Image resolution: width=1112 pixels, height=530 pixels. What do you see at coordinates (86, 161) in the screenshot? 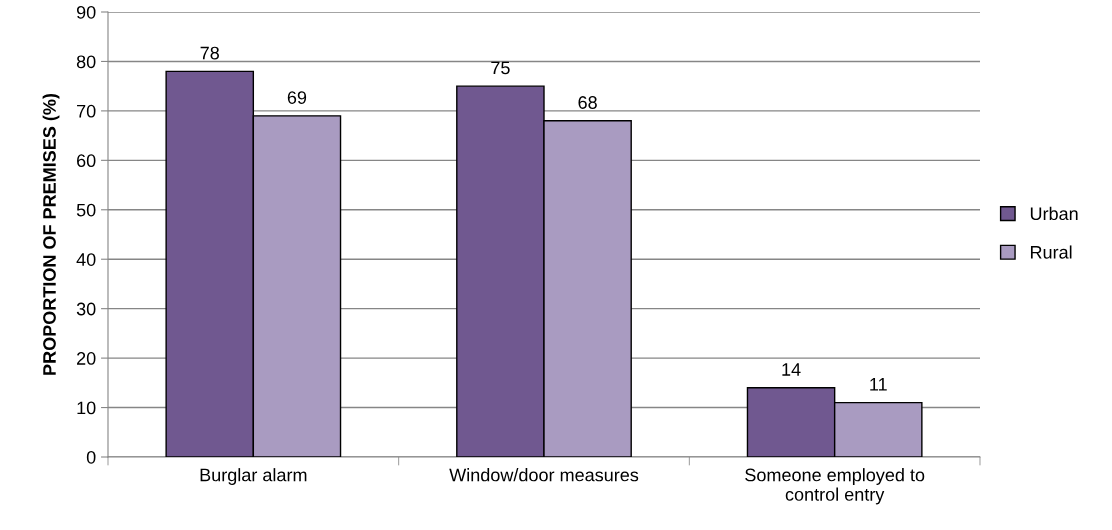
I see `y-tick-label: 60` at bounding box center [86, 161].